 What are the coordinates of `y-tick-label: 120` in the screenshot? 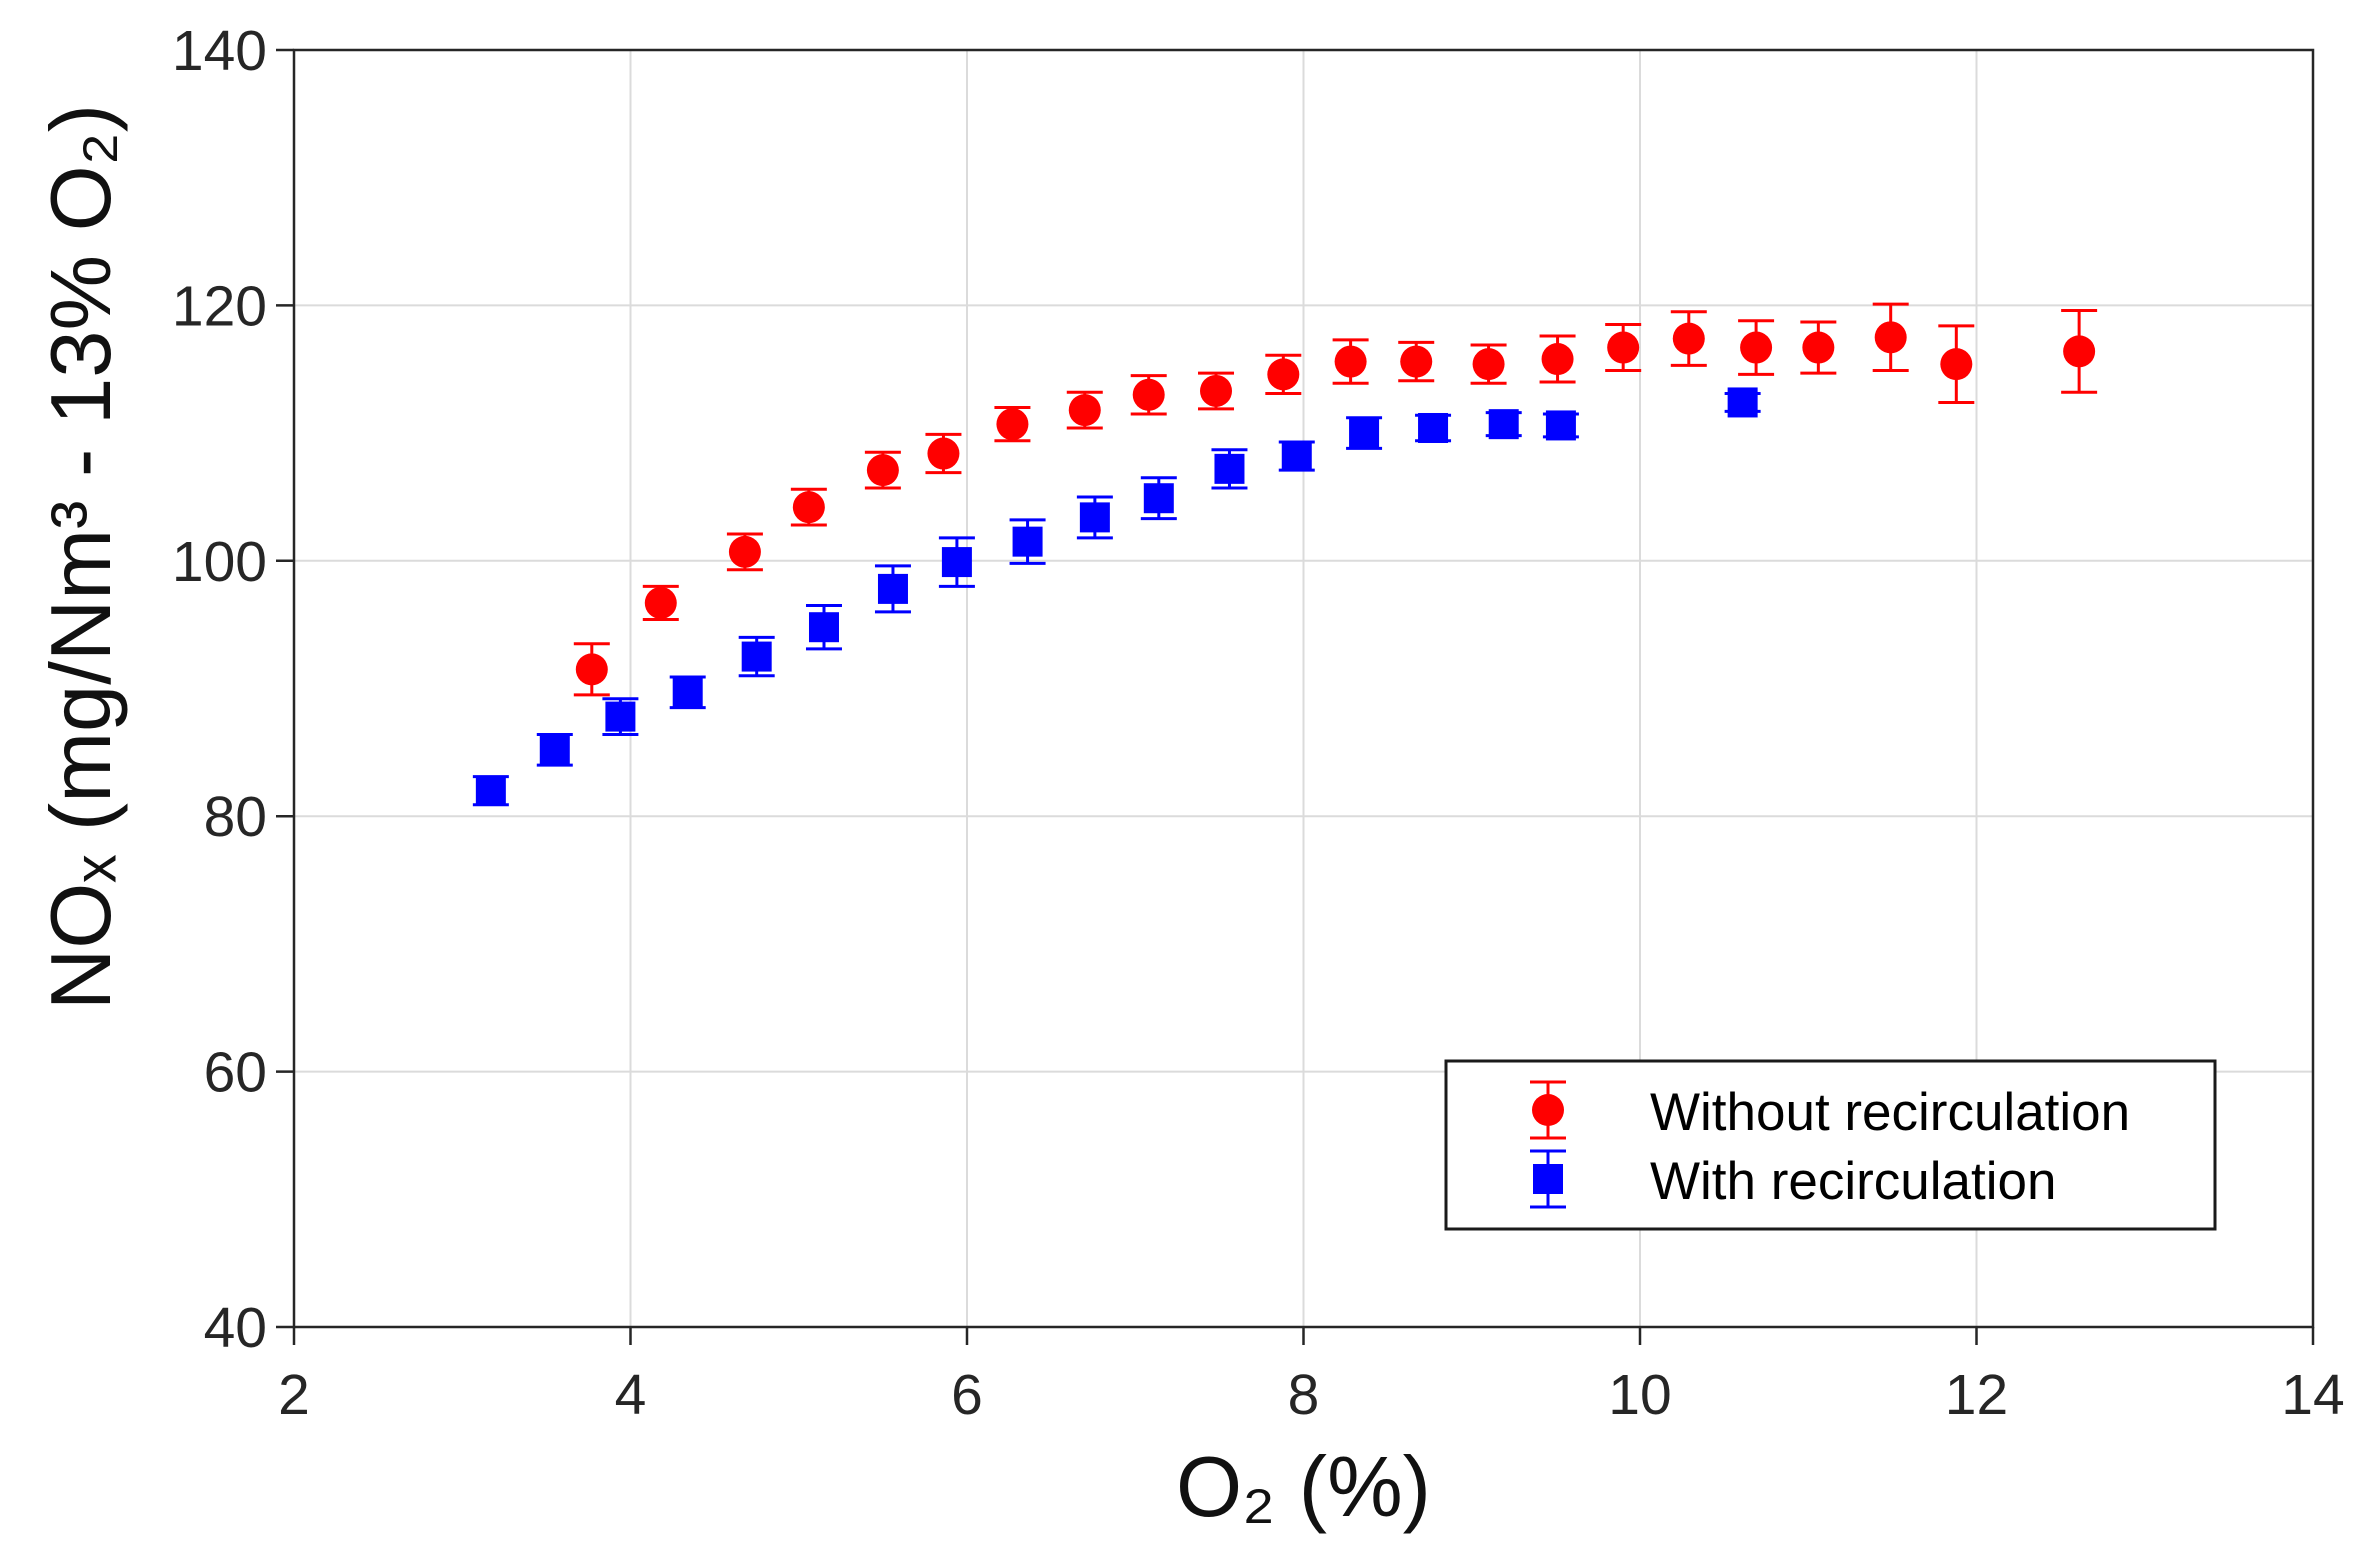 It's located at (219, 306).